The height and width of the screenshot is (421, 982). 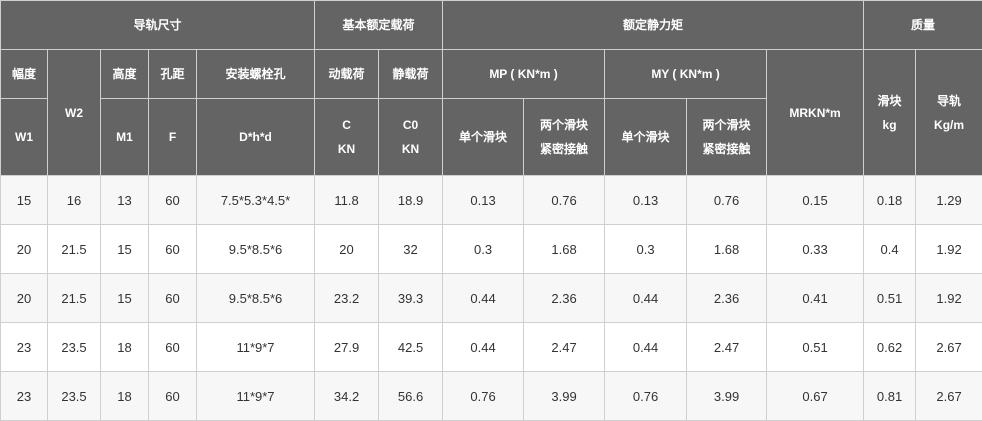 What do you see at coordinates (172, 74) in the screenshot?
I see `col-f-label: 孔距` at bounding box center [172, 74].